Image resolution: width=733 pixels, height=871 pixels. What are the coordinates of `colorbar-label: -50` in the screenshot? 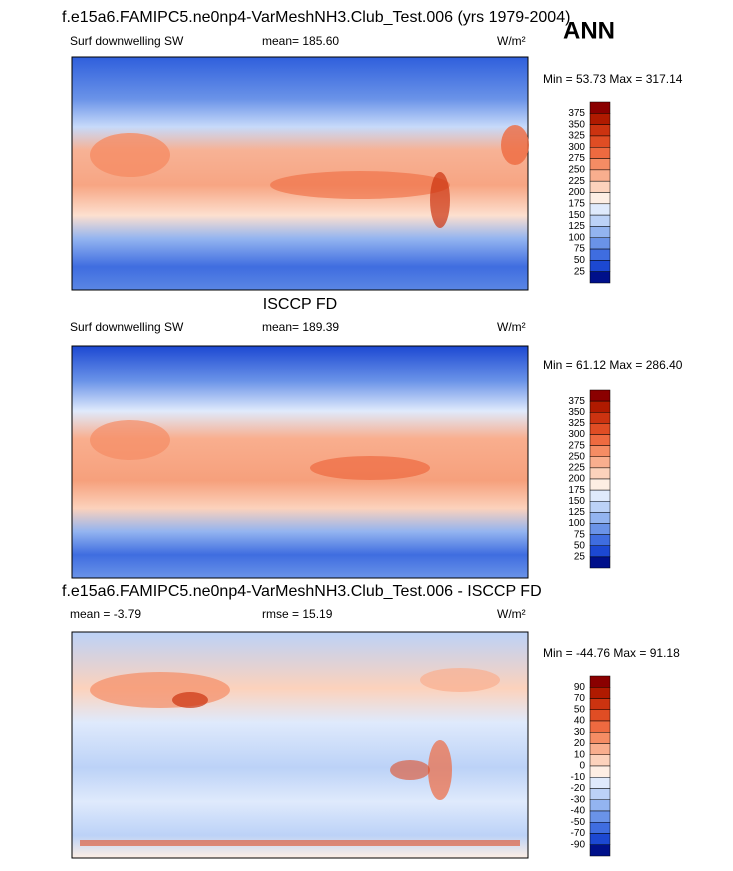 It's located at (578, 822).